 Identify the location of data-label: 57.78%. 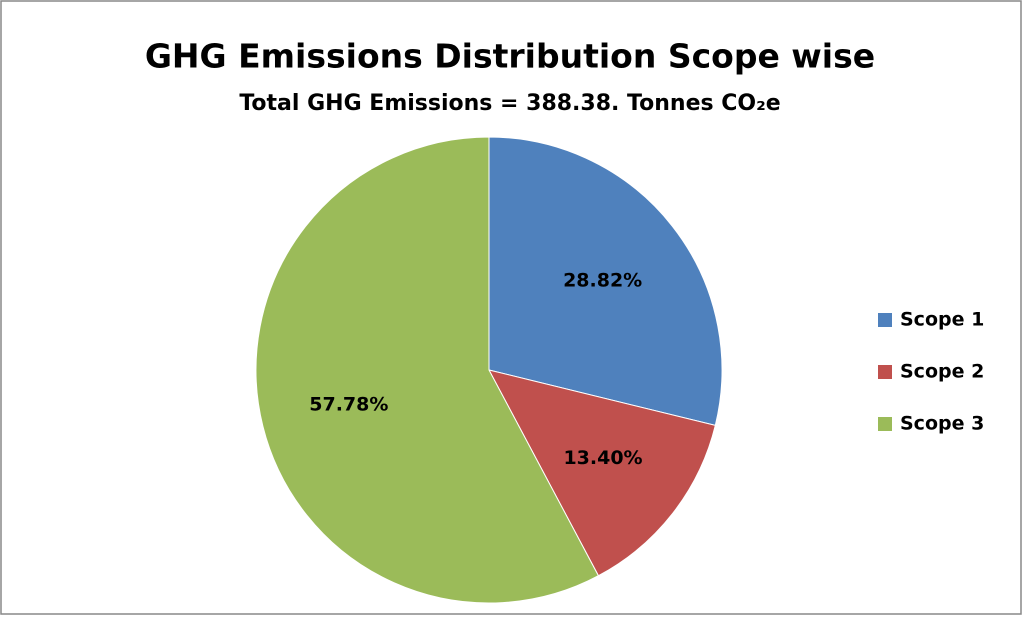
(348, 404).